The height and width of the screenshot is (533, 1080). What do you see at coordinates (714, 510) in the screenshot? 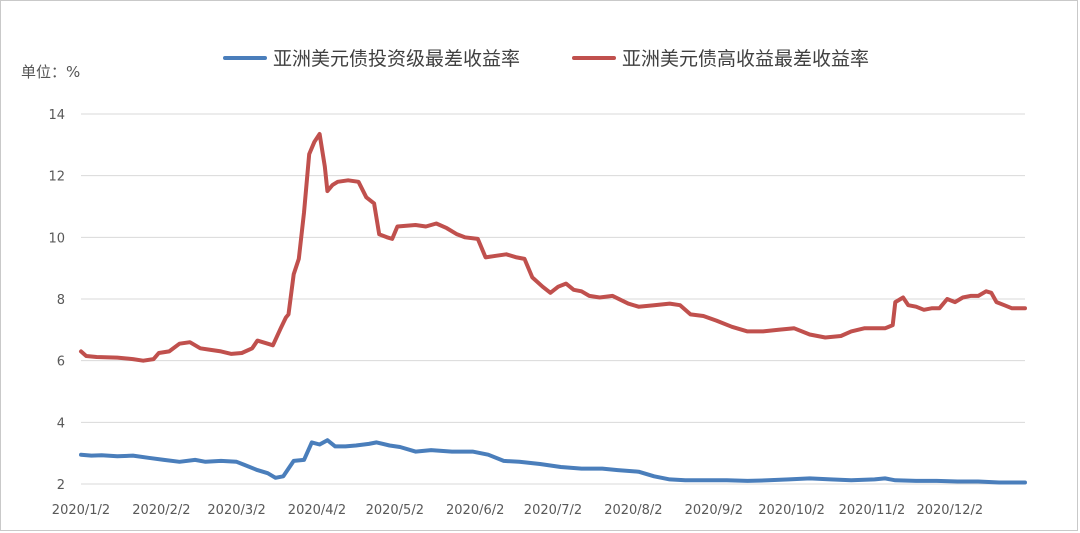
I see `x-tick-label: 2020/9/2` at bounding box center [714, 510].